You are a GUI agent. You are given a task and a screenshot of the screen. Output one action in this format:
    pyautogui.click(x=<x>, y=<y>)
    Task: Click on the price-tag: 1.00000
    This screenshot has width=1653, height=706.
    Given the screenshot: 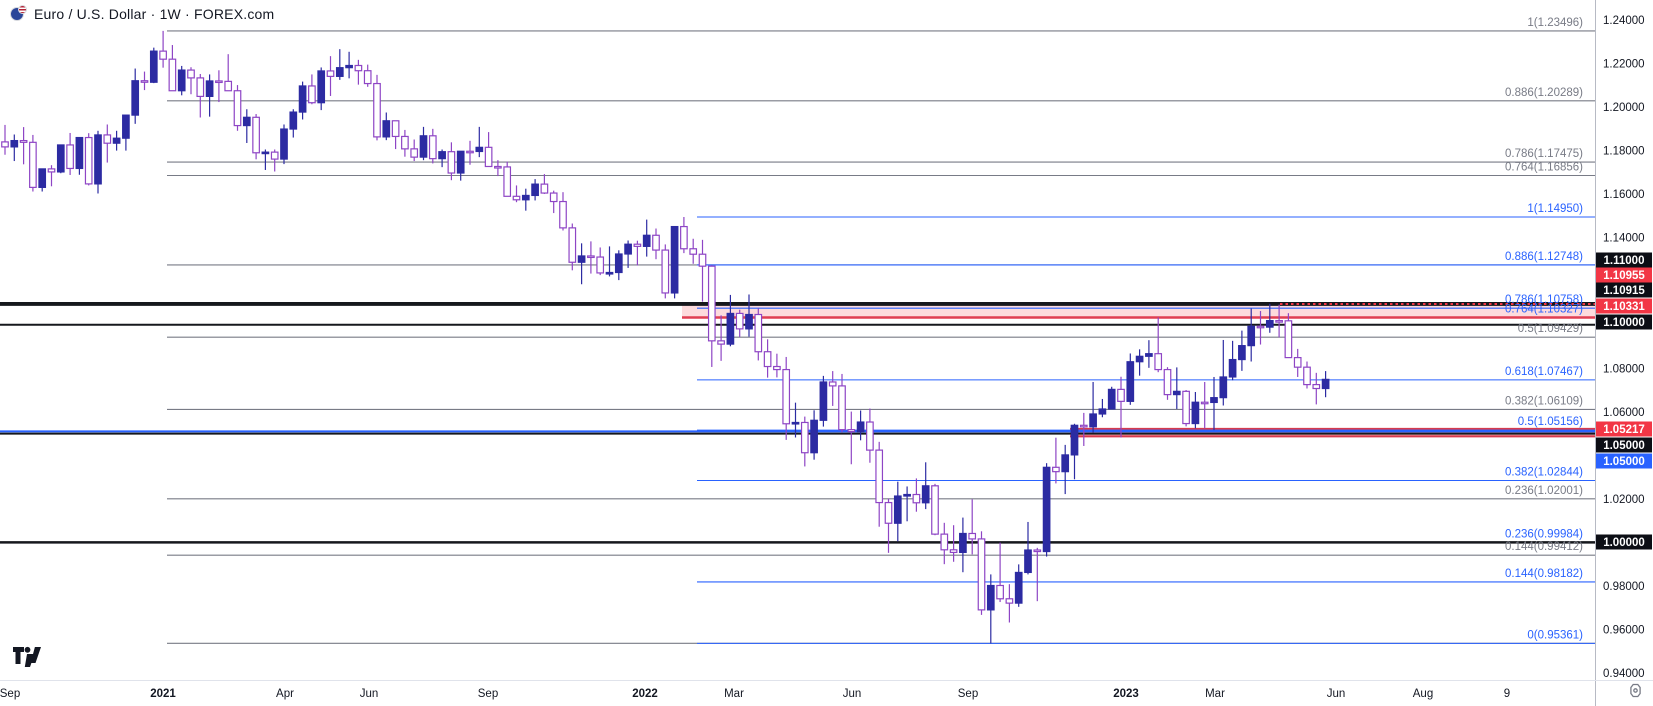 What is the action you would take?
    pyautogui.click(x=1624, y=542)
    